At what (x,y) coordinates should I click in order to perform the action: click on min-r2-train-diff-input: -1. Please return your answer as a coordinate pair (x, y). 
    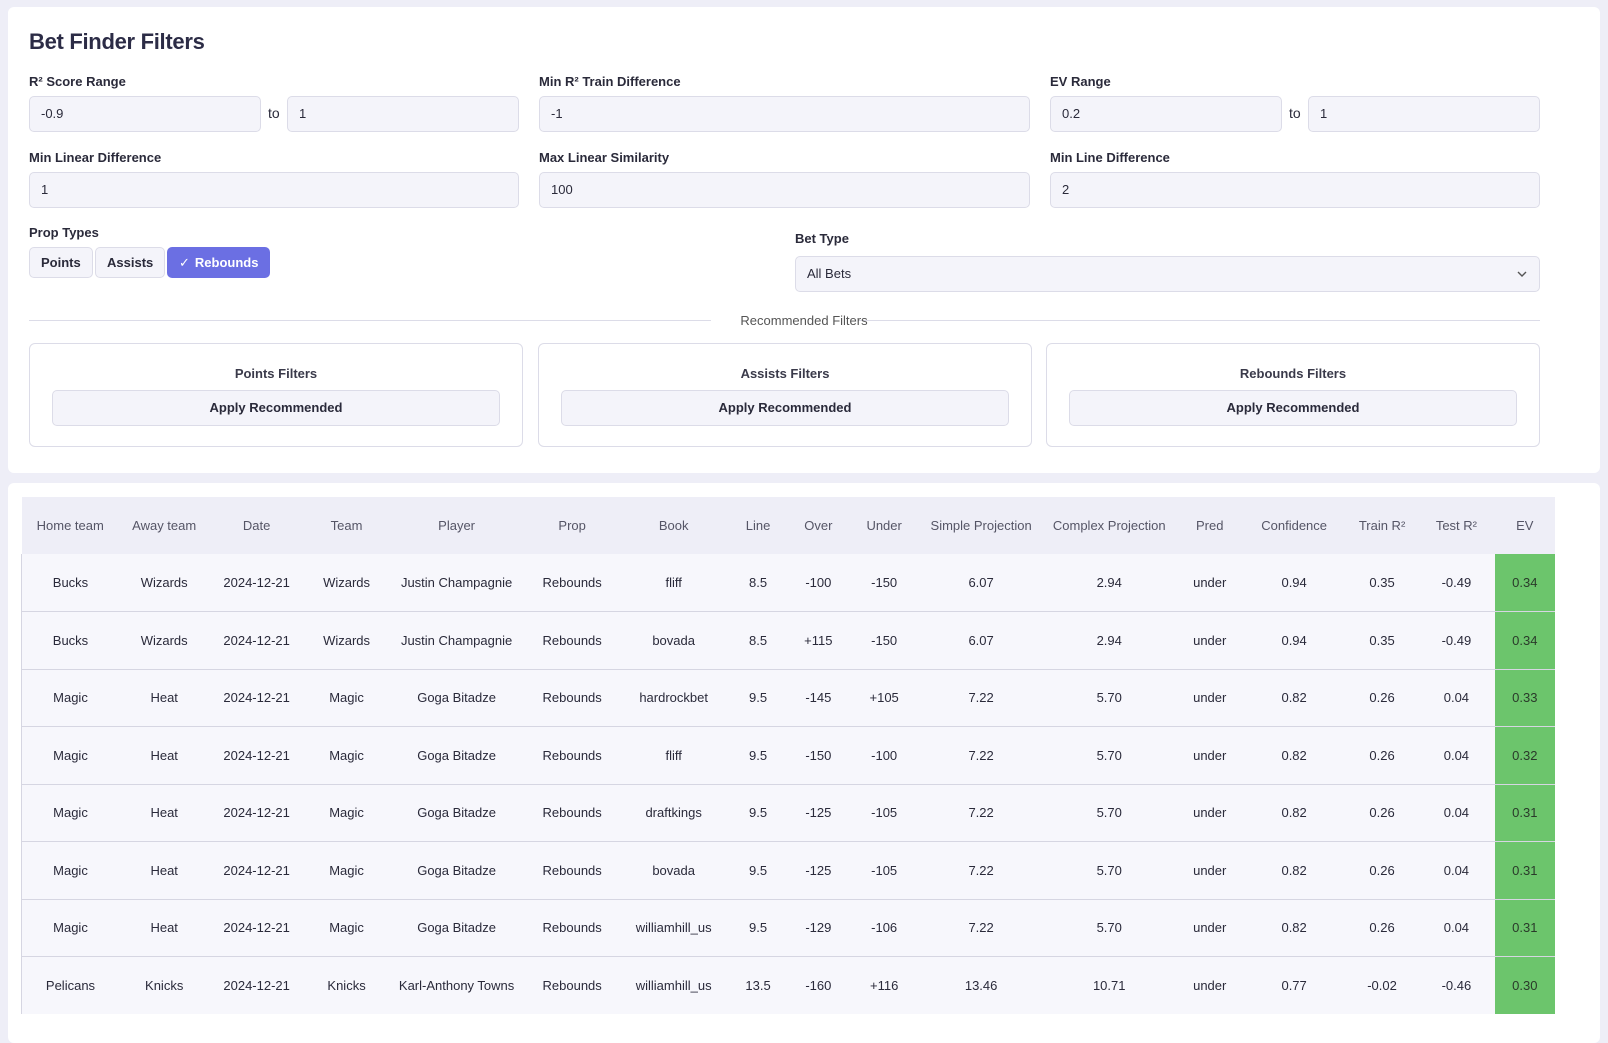
    Looking at the image, I should click on (784, 114).